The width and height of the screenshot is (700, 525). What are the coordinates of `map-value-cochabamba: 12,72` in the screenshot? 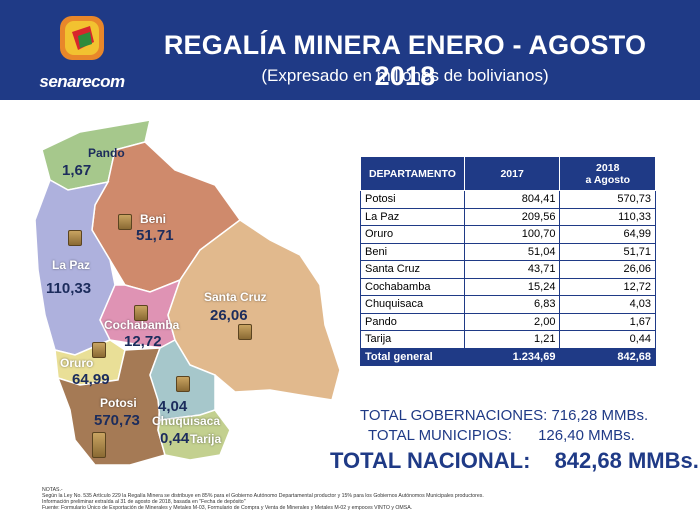 It's located at (143, 341).